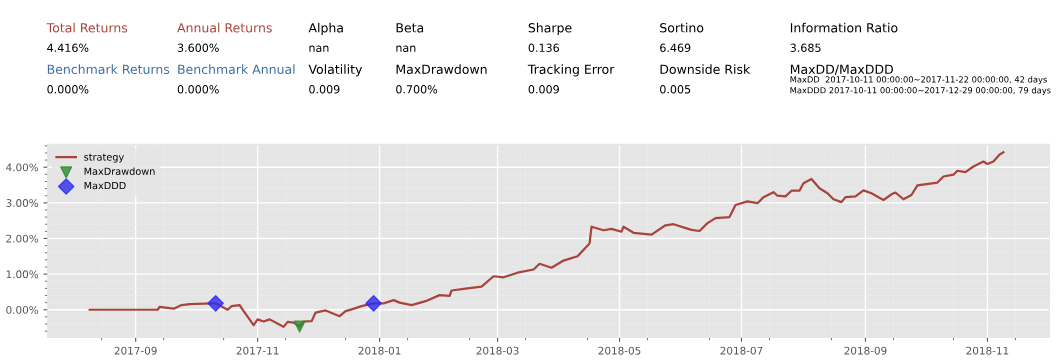 The width and height of the screenshot is (1060, 361). I want to click on text: Sortino, so click(682, 27).